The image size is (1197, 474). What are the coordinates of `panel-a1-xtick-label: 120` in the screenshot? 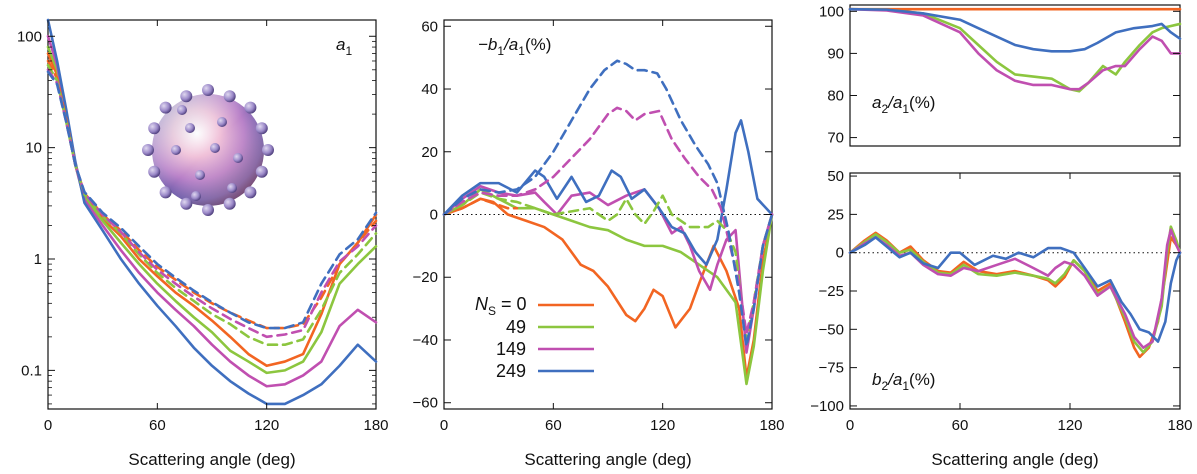 It's located at (266, 425).